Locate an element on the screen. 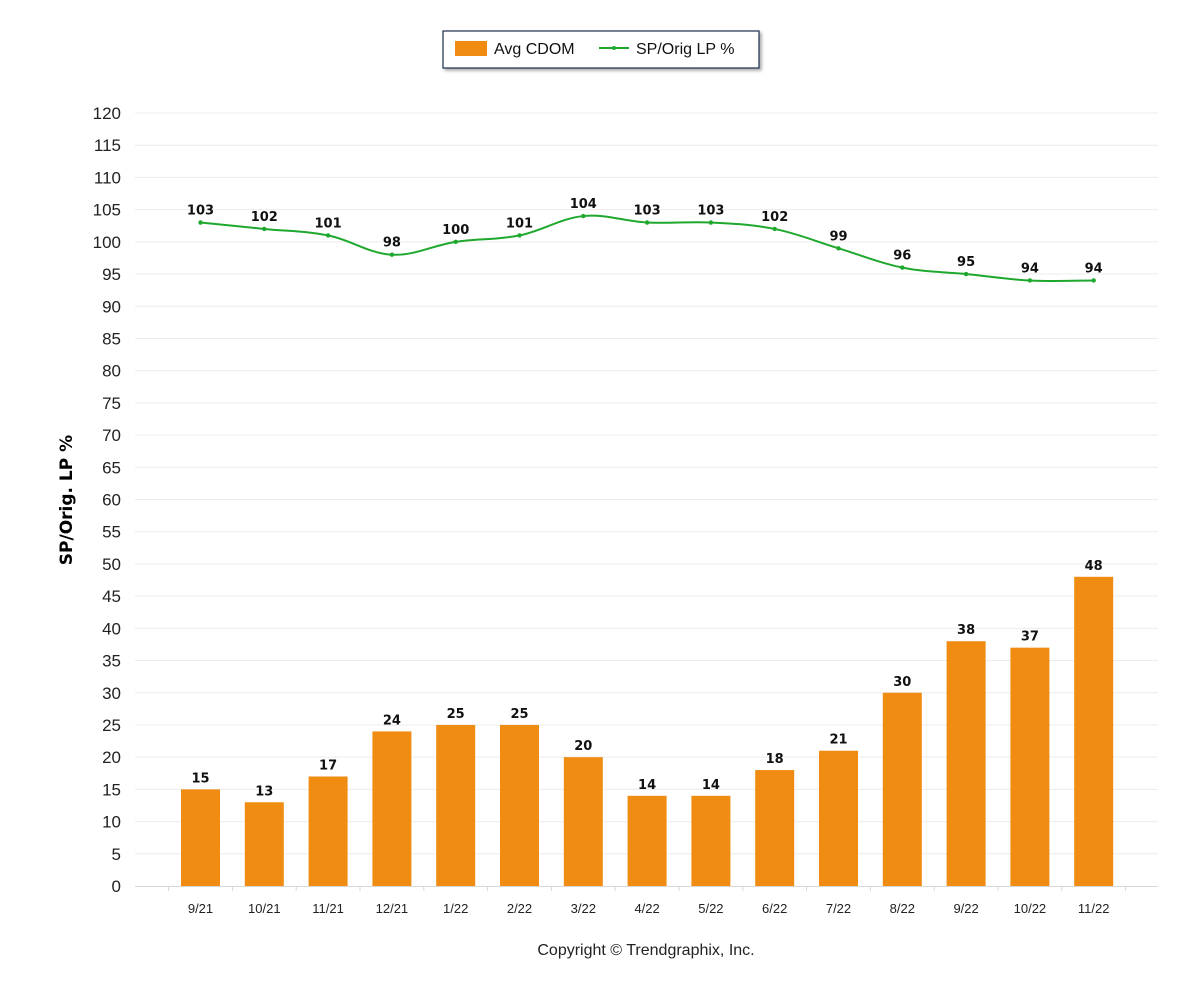 Image resolution: width=1200 pixels, height=1005 pixels. y-tick-label: 35 is located at coordinates (111, 661).